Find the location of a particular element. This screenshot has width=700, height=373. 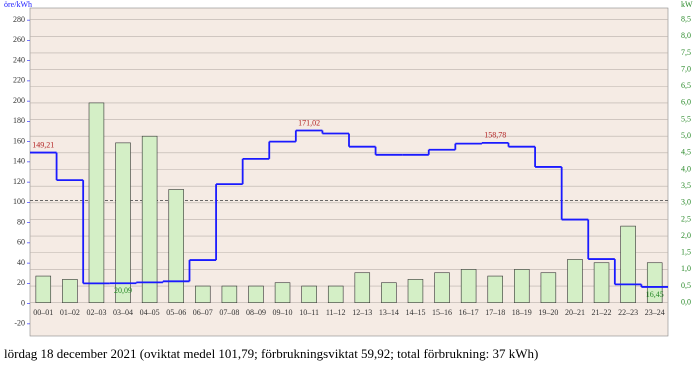

value-label: 20,09 is located at coordinates (123, 290).